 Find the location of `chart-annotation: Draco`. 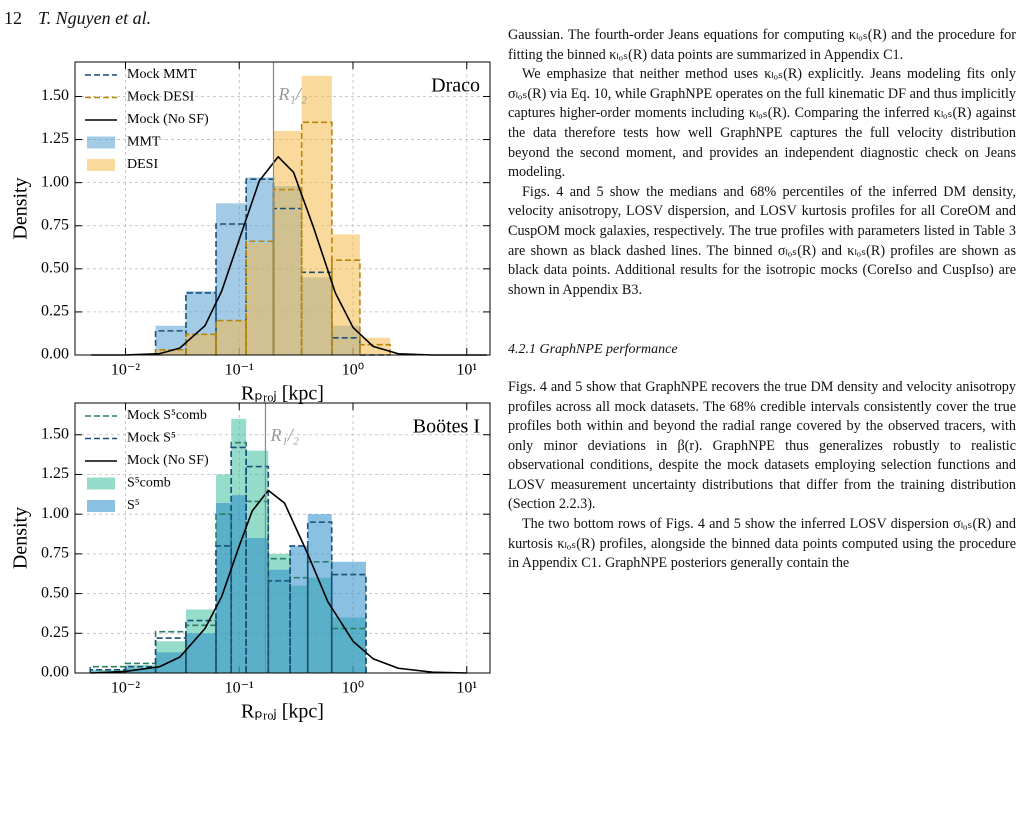

chart-annotation: Draco is located at coordinates (455, 86).